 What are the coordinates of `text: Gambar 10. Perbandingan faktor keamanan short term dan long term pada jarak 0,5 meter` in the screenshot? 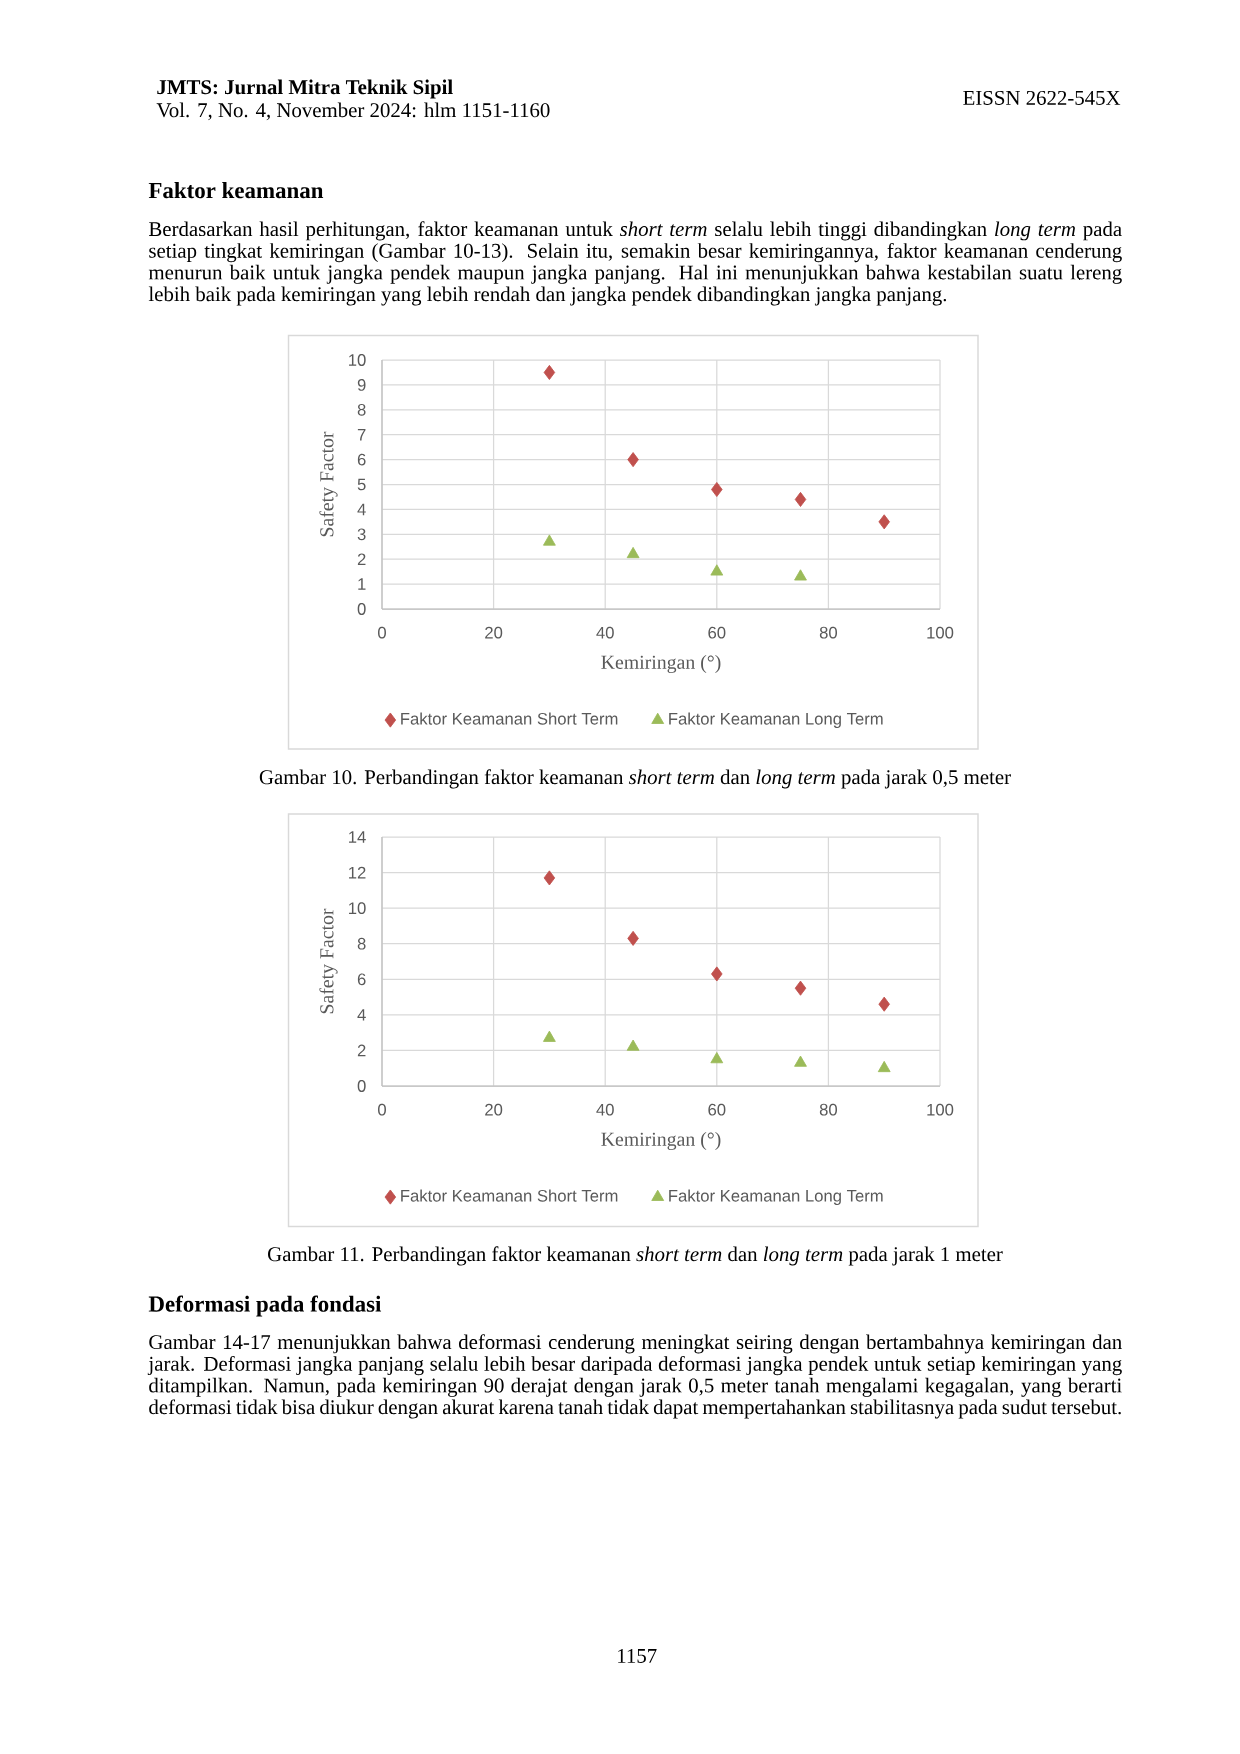 It's located at (635, 779).